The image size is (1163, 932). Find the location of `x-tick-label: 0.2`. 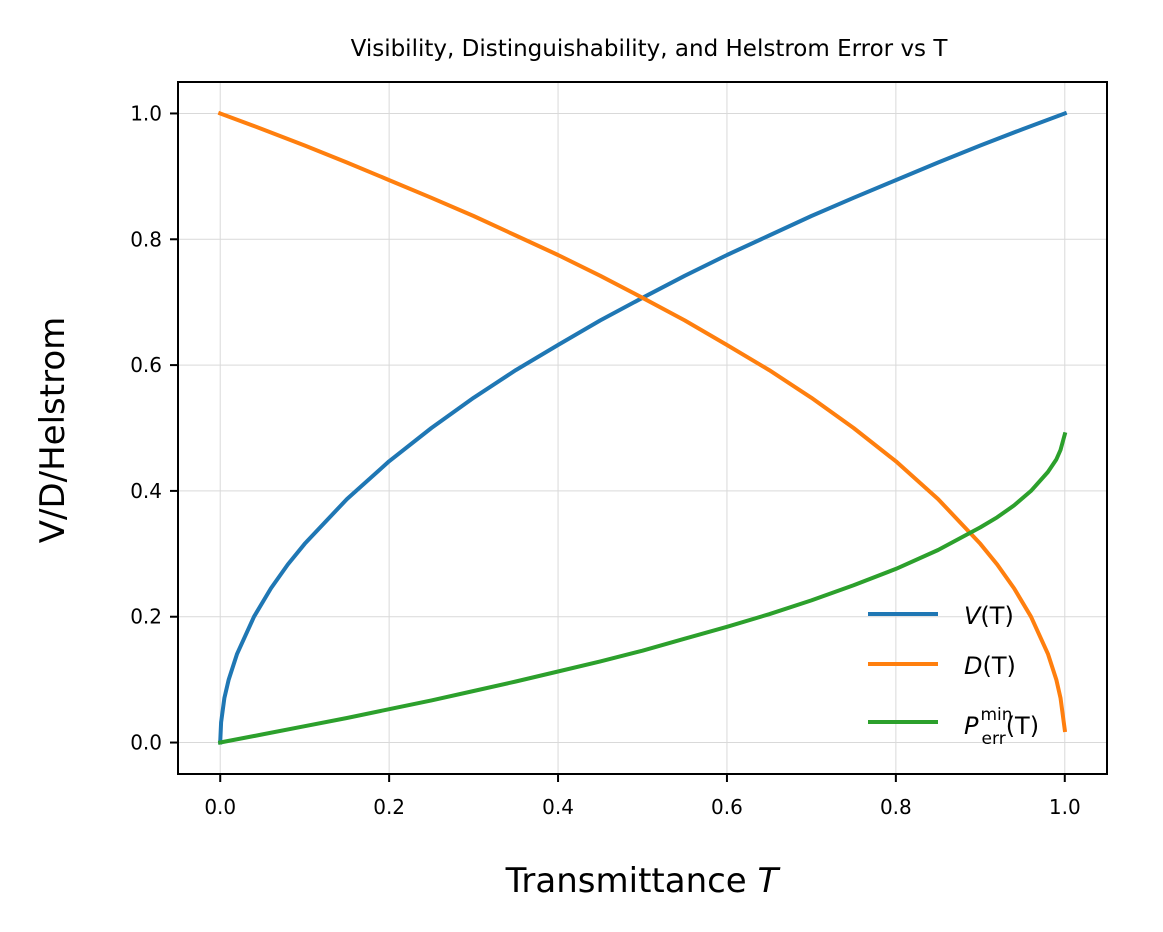

x-tick-label: 0.2 is located at coordinates (389, 807).